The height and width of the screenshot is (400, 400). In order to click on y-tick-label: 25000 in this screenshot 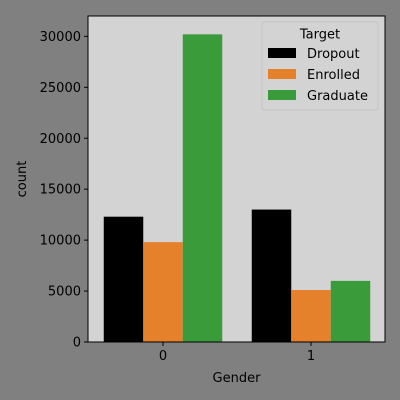, I will do `click(60, 88)`.